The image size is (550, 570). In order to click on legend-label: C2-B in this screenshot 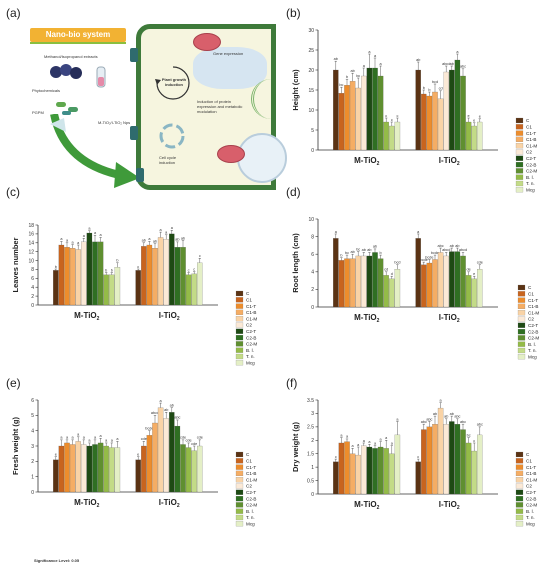, I will do `click(531, 164)`.